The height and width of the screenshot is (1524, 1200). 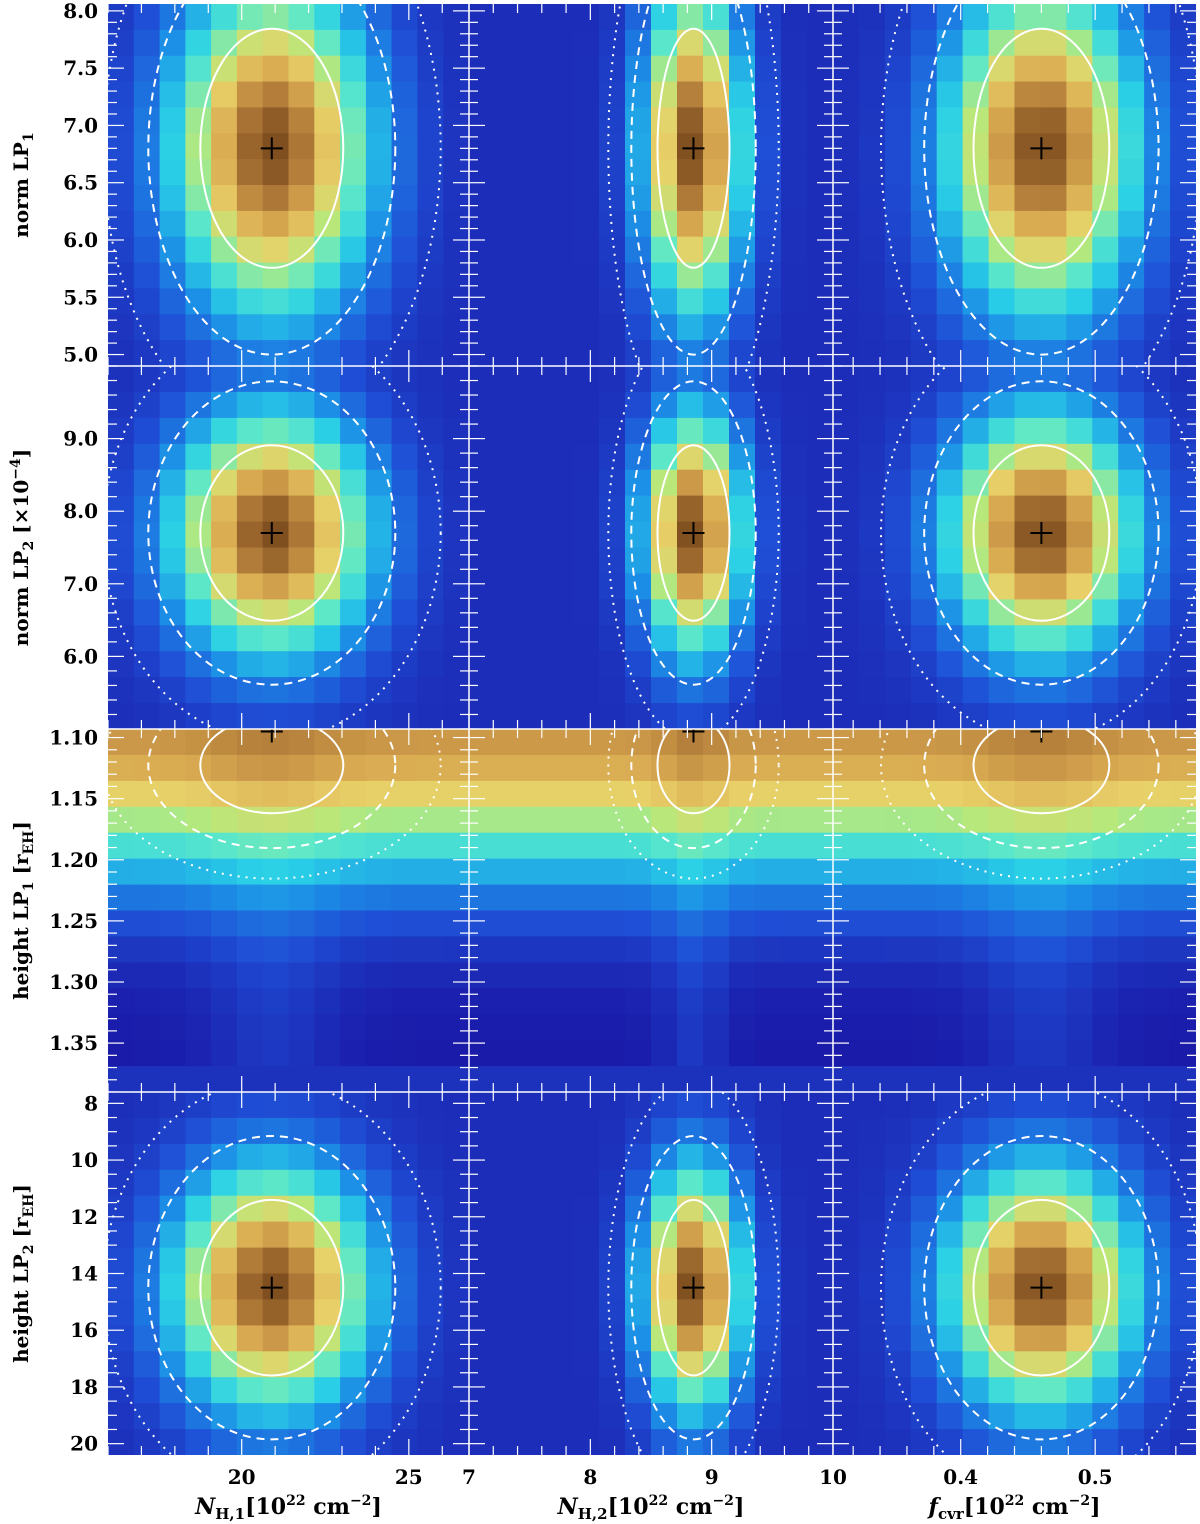 I want to click on x-tick-label: 25, so click(x=409, y=1477).